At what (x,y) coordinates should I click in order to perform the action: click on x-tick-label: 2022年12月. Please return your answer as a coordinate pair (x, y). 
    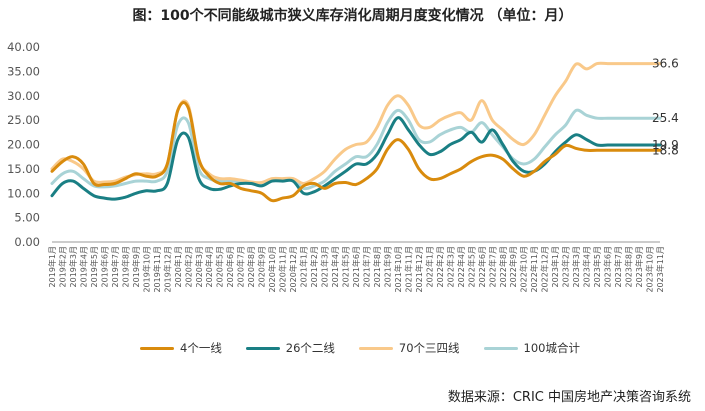
    Looking at the image, I should click on (545, 269).